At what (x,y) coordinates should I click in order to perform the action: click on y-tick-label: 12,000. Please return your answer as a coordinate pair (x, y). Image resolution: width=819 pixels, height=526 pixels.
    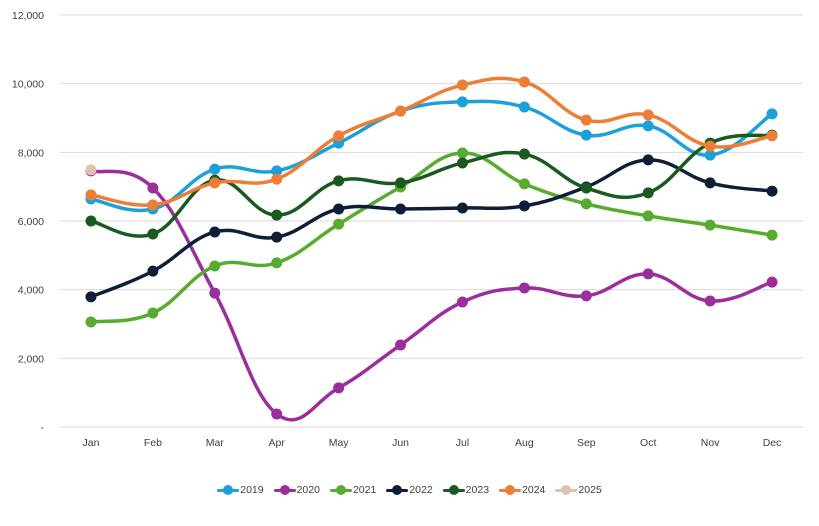
    Looking at the image, I should click on (28, 16).